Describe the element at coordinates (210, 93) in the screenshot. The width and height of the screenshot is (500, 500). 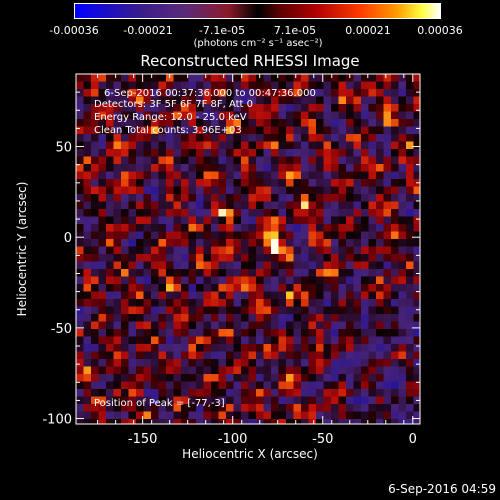
I see `annotation-time-range: 6-Sep-2016 00:37:36.000 to 00:47:36.000` at that location.